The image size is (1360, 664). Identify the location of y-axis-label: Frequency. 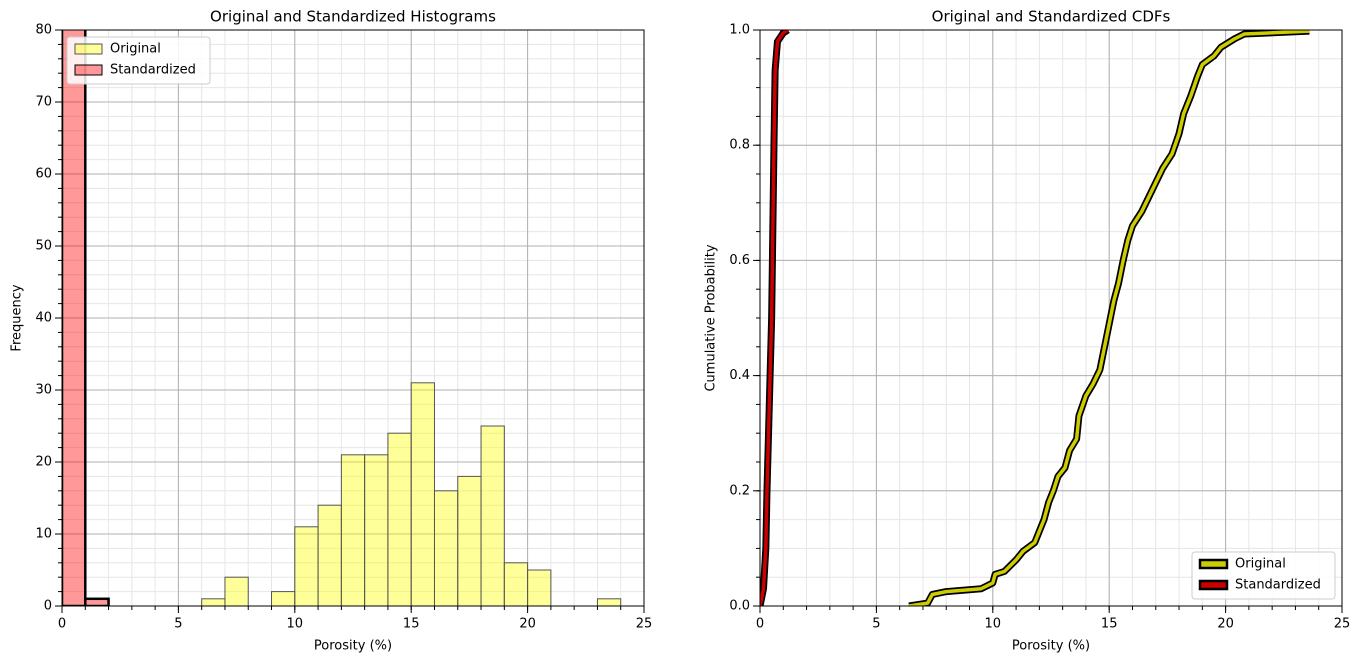
(17, 317).